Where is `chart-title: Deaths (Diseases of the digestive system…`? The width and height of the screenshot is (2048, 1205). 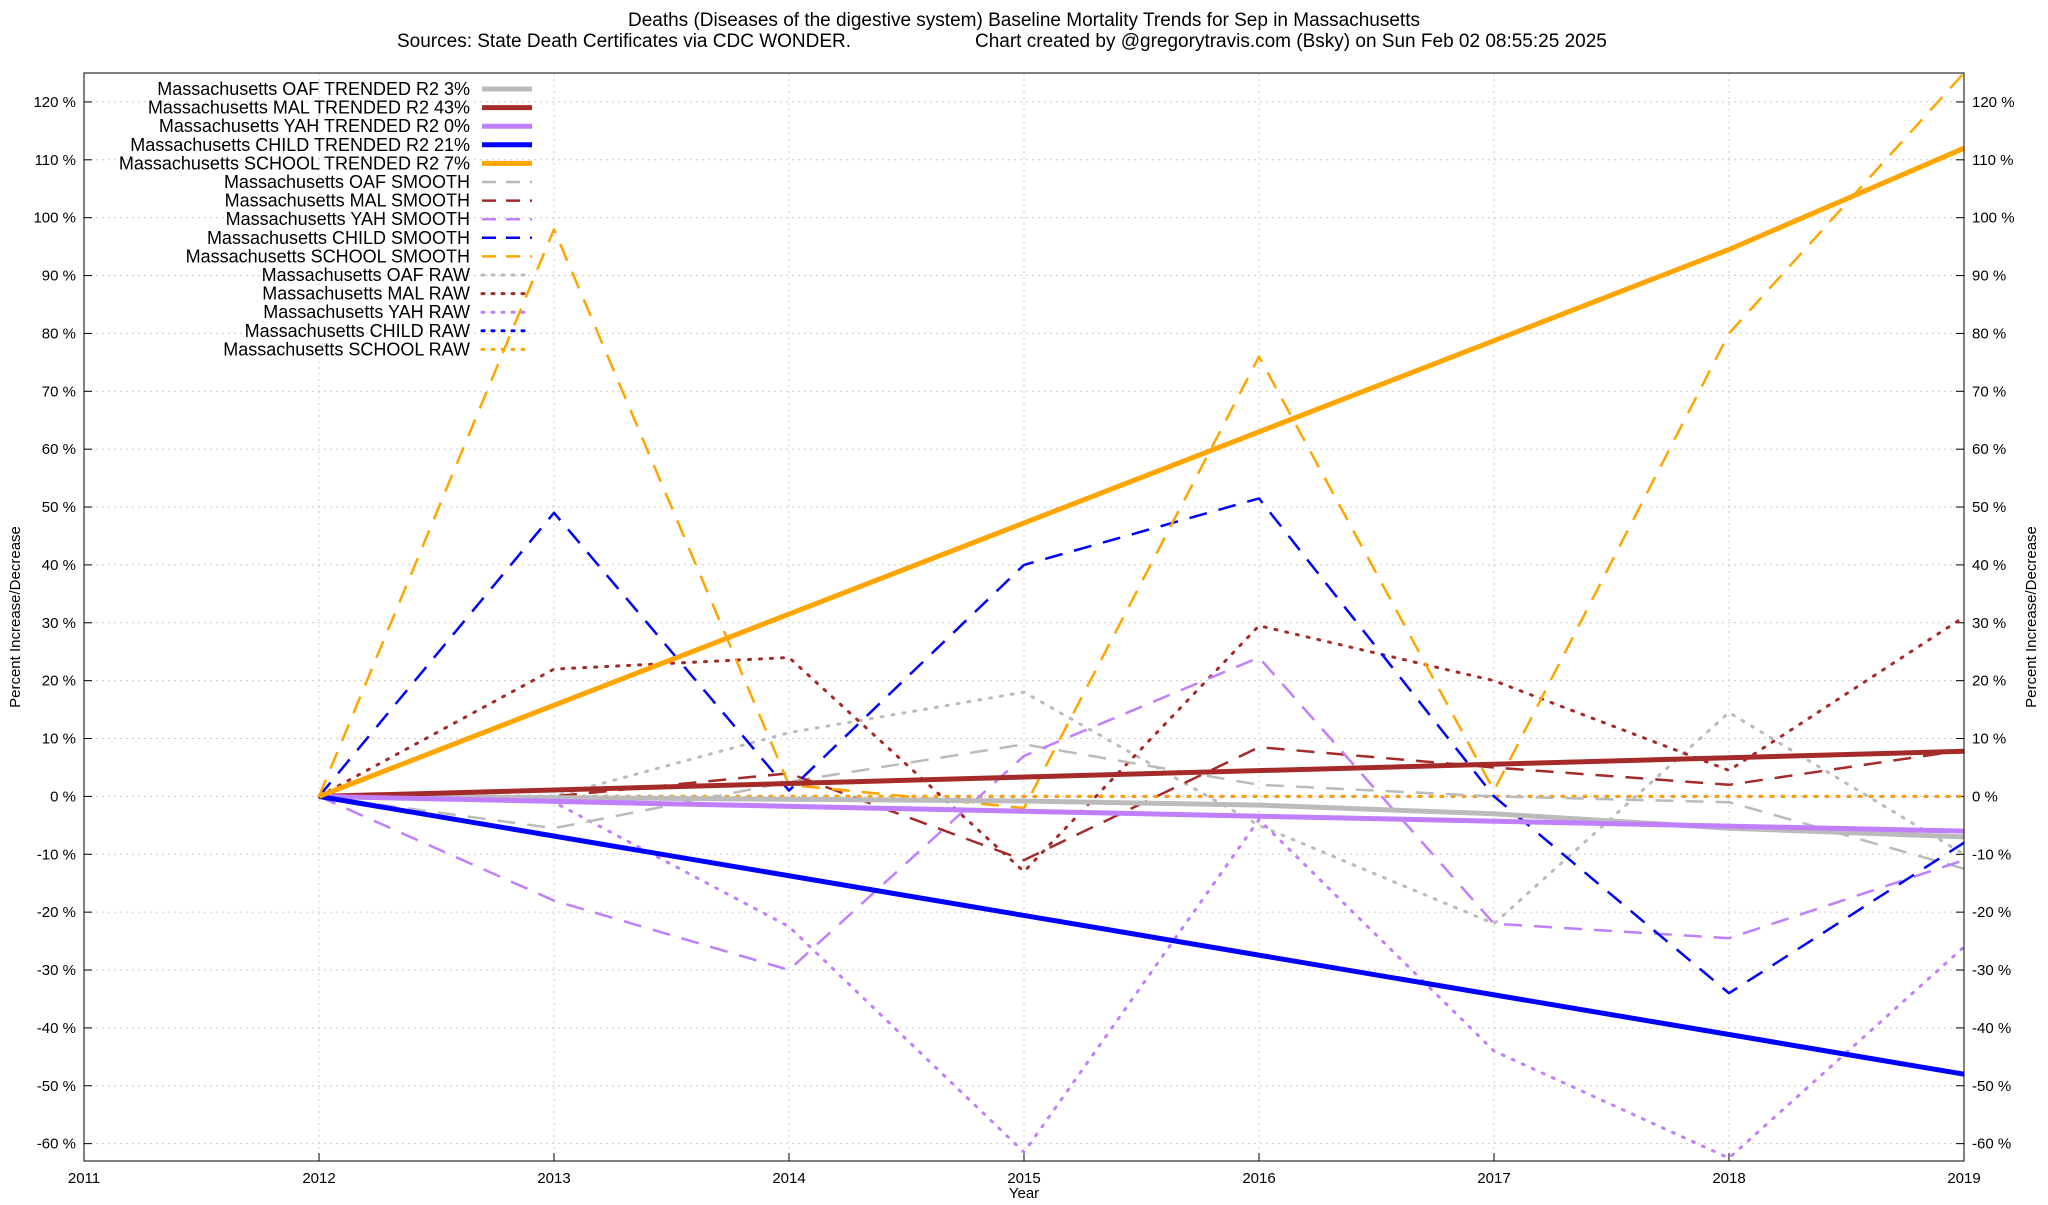
chart-title: Deaths (Diseases of the digestive system… is located at coordinates (1024, 20).